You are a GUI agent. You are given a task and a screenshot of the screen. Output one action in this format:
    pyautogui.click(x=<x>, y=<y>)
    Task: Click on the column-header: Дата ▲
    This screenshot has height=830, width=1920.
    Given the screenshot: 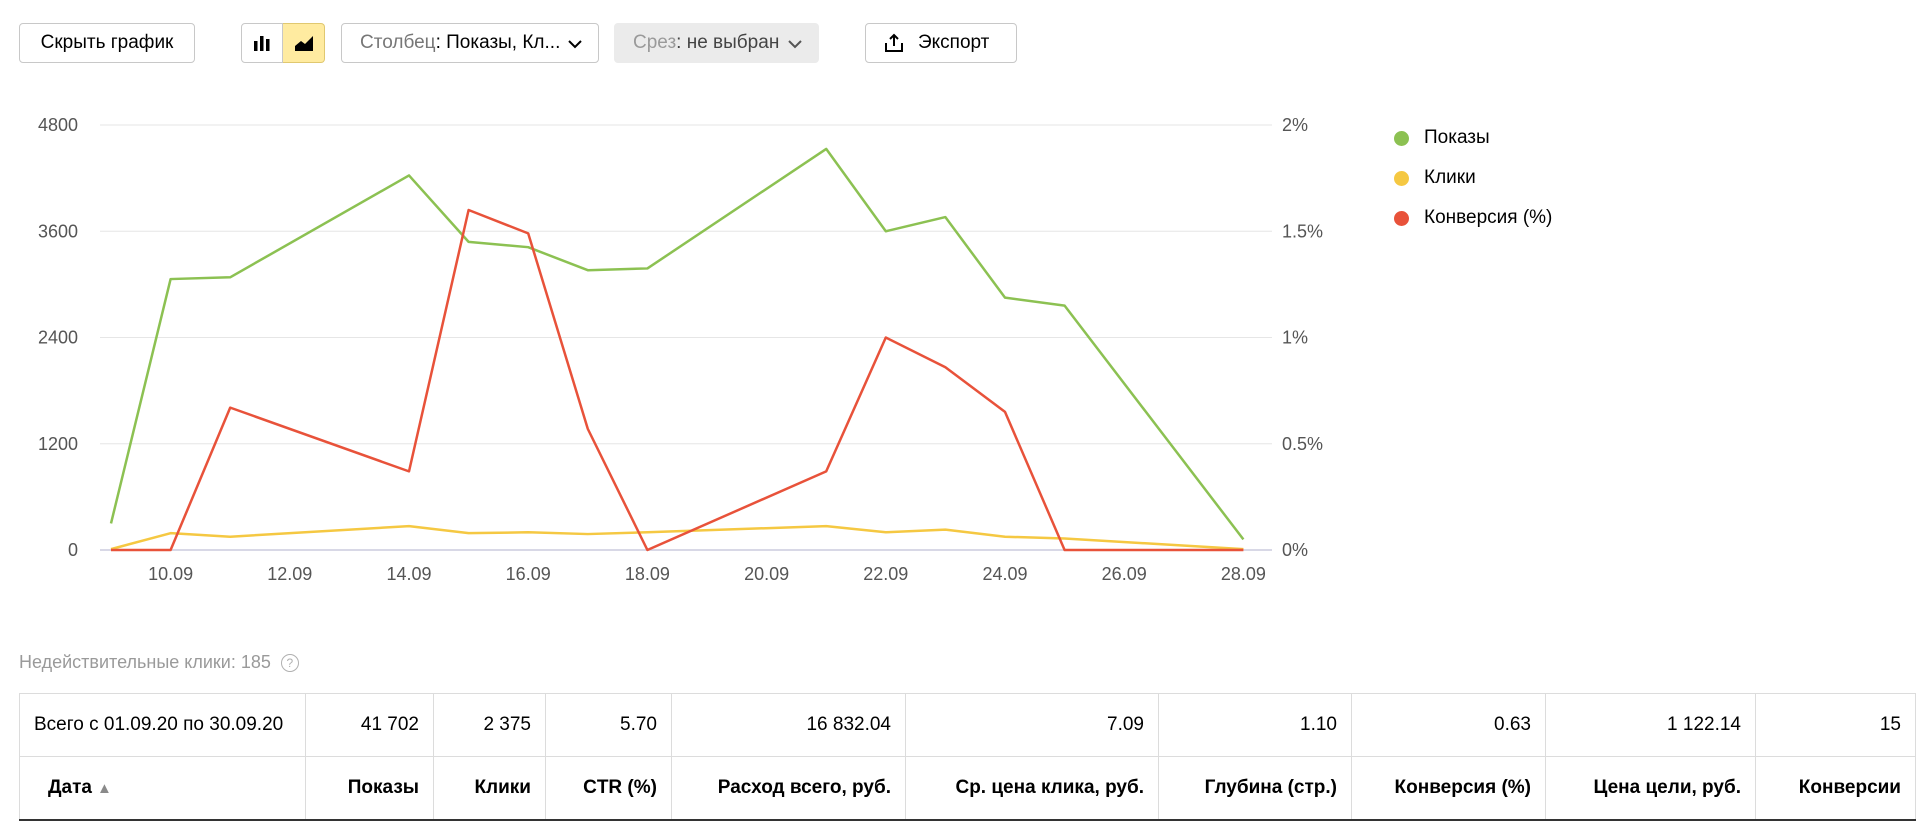 What is the action you would take?
    pyautogui.click(x=162, y=788)
    